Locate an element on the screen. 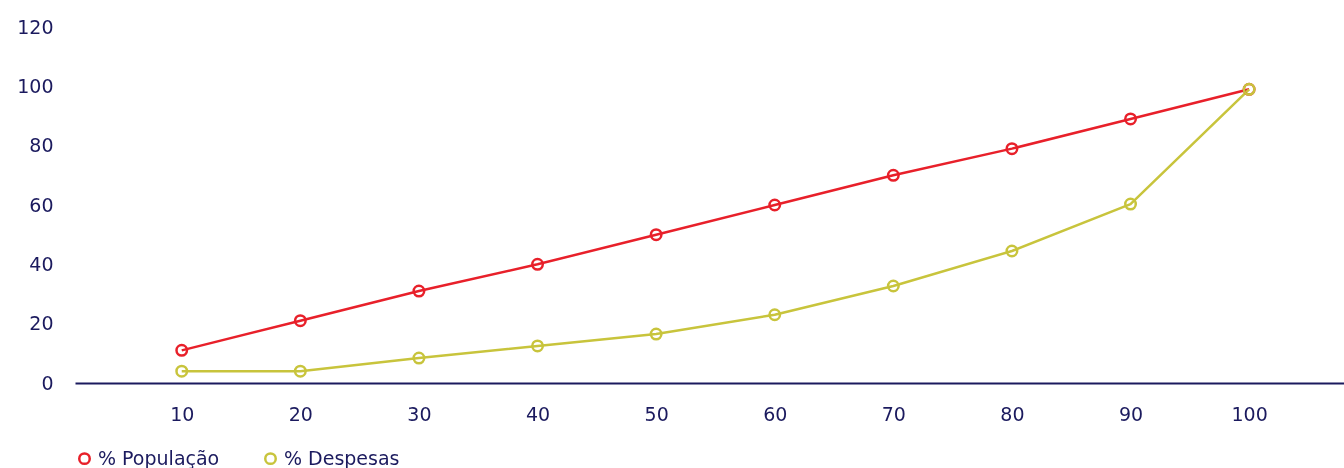  y-tick-label: 20 is located at coordinates (41, 323).